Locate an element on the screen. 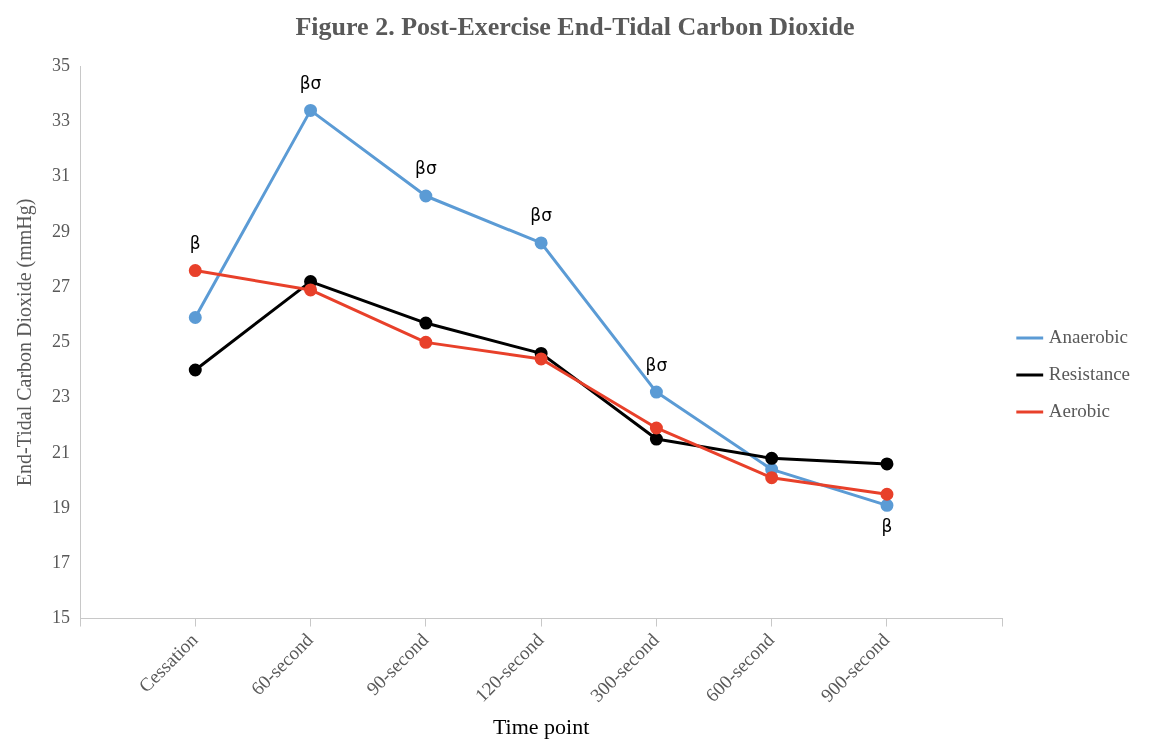  y-tick-label: 25 is located at coordinates (61, 341).